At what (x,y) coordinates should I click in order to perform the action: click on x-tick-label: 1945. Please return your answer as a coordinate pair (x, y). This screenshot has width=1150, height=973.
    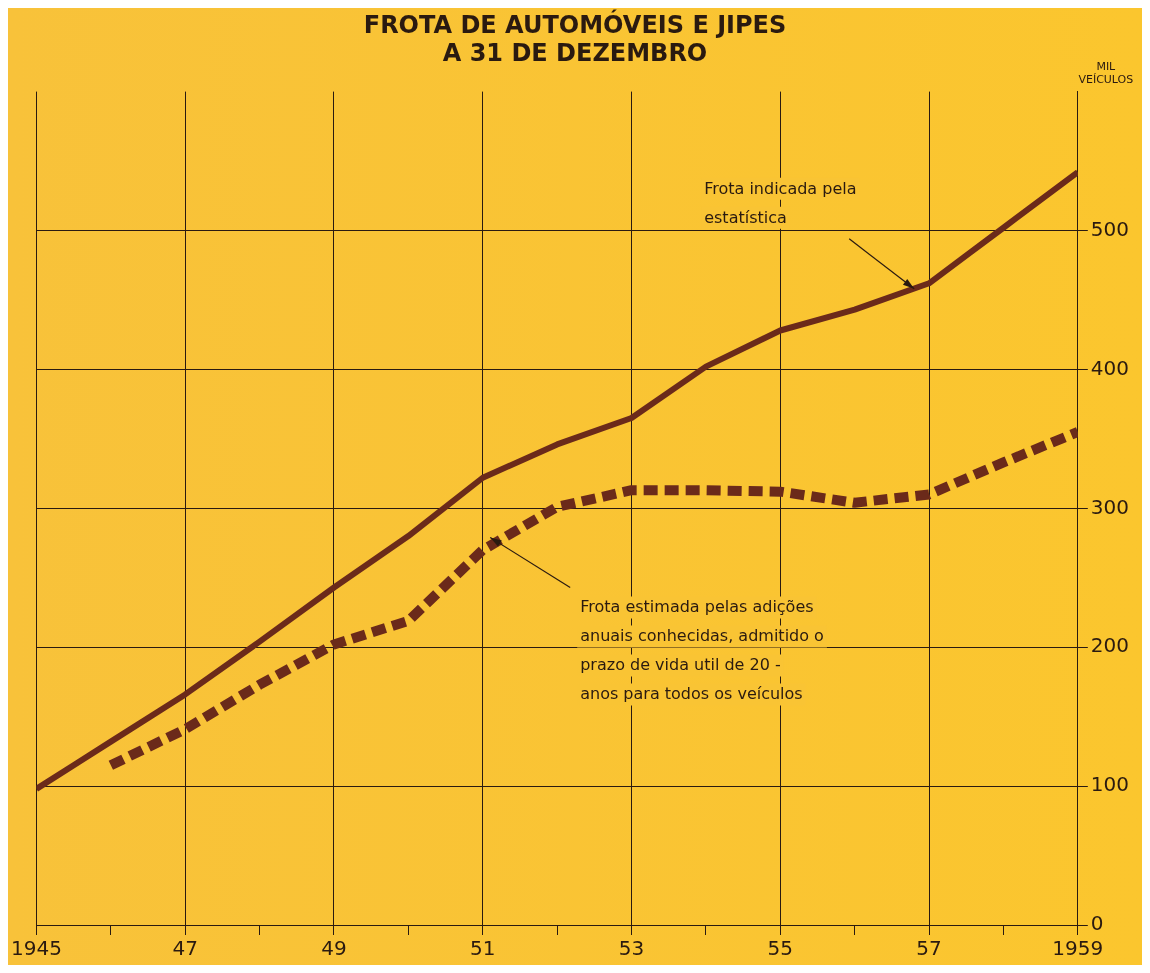
    Looking at the image, I should click on (36, 948).